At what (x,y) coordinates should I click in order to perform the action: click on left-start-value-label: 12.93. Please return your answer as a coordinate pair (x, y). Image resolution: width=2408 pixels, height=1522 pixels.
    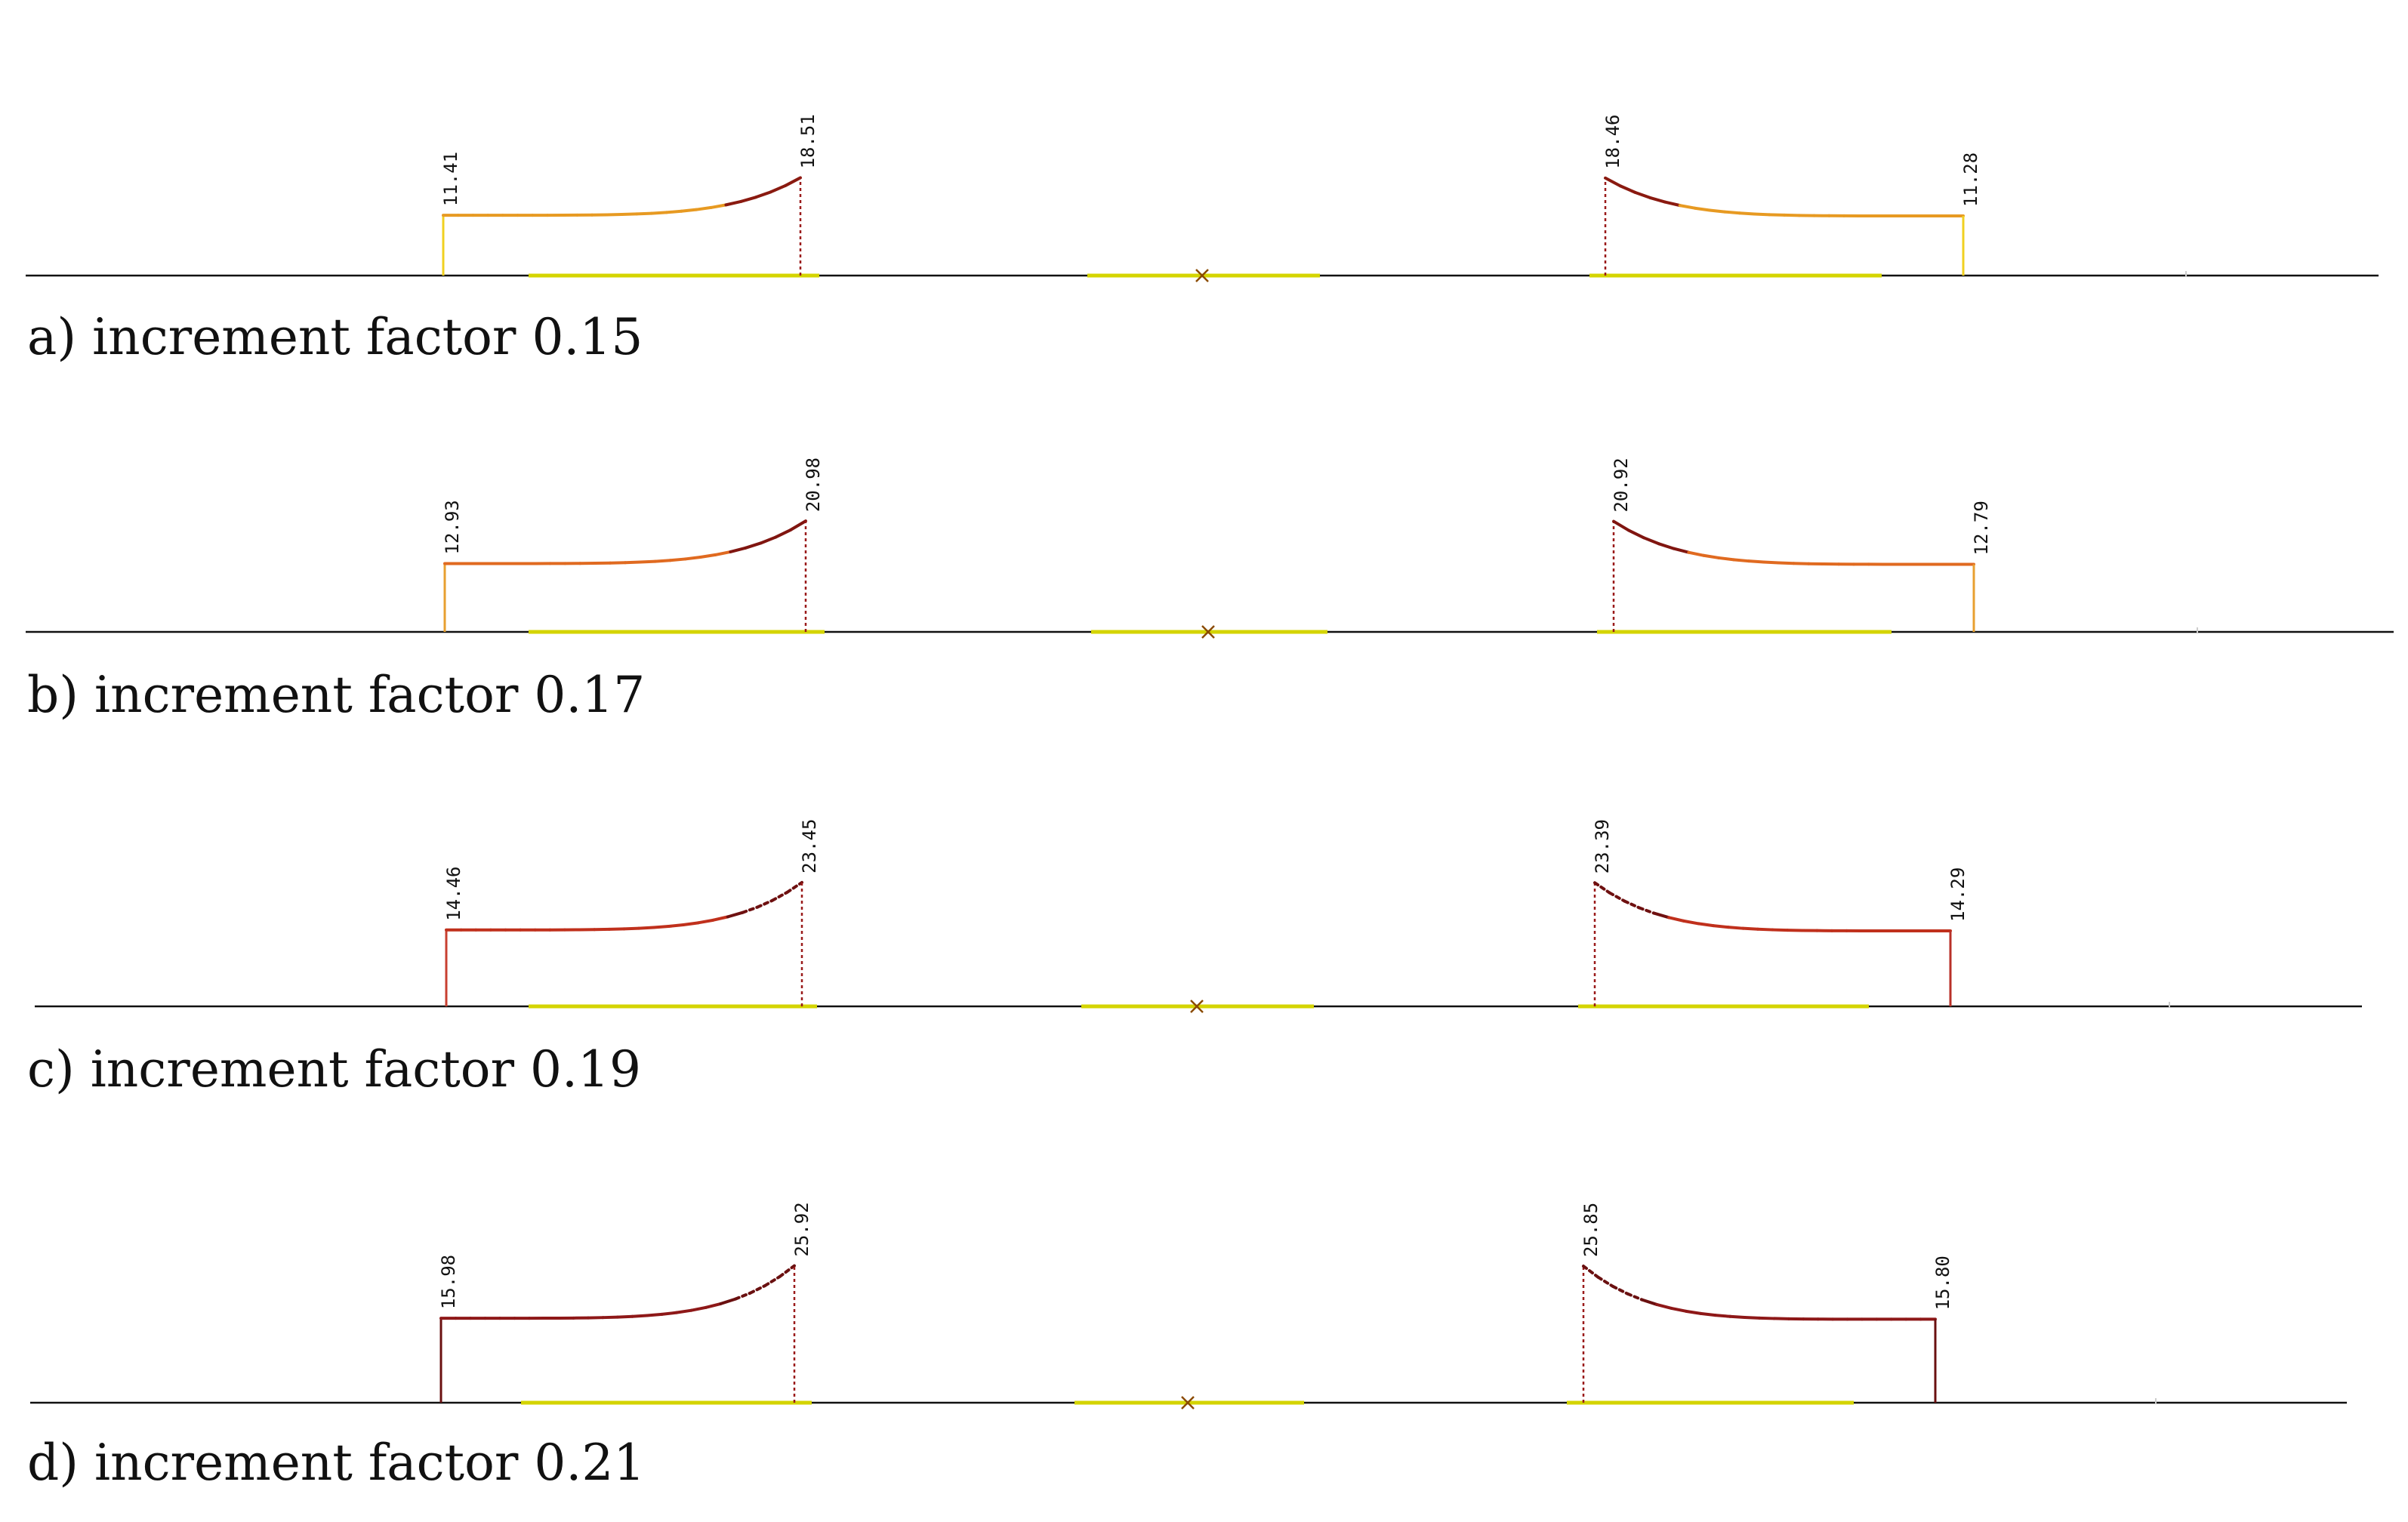
    Looking at the image, I should click on (452, 527).